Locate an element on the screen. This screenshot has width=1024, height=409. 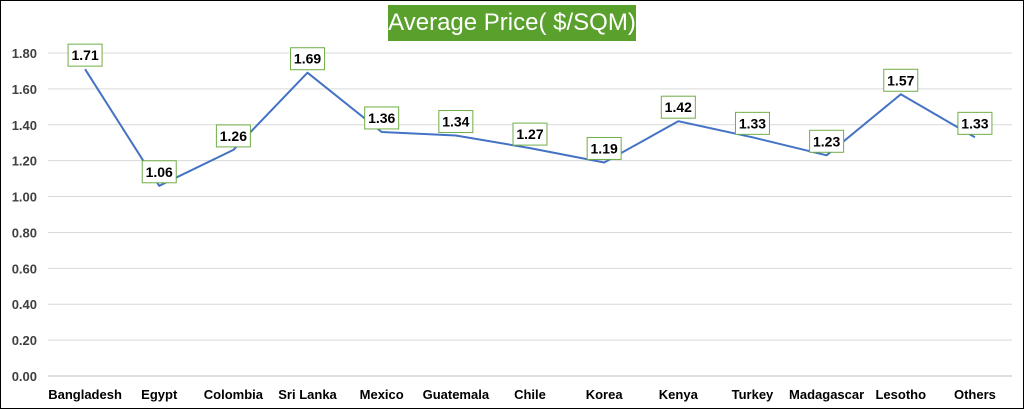
data-label-text: 1.42 is located at coordinates (678, 107).